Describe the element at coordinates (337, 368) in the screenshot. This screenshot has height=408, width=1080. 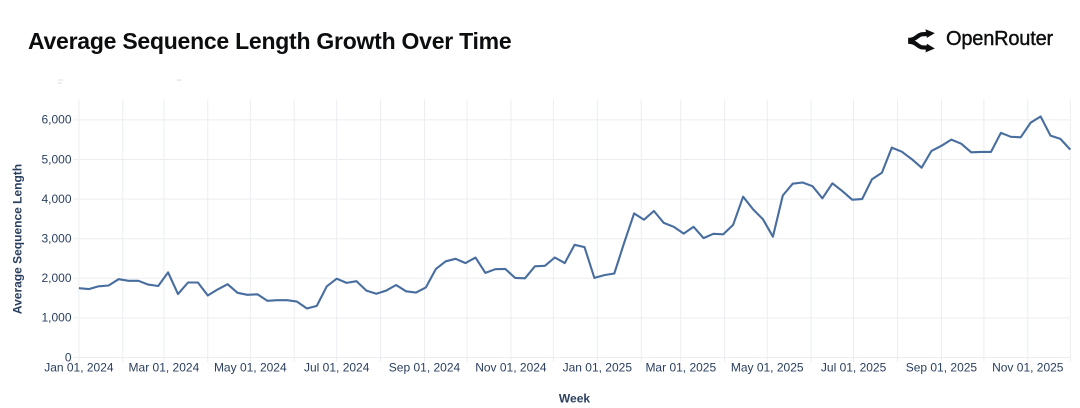
I see `svg-text: Jul 01, 2024` at that location.